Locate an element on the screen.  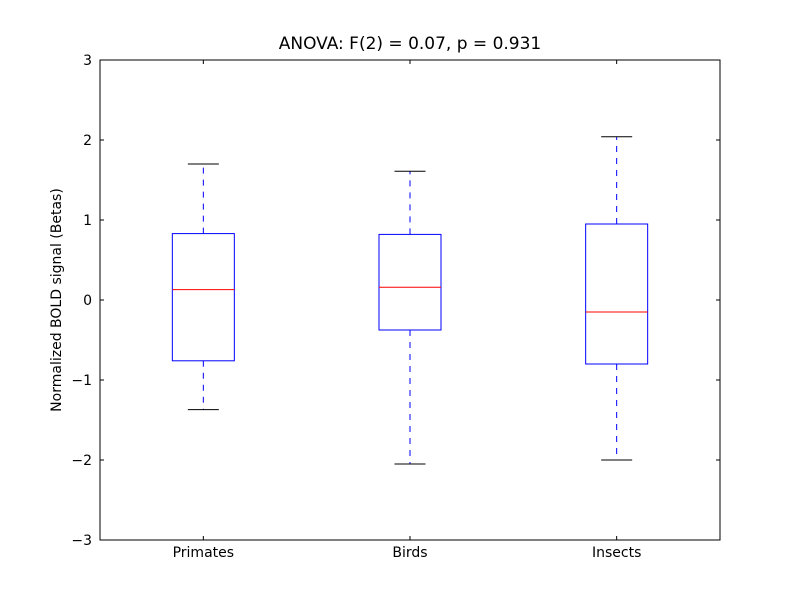
x-tick-label: Primates is located at coordinates (203, 553).